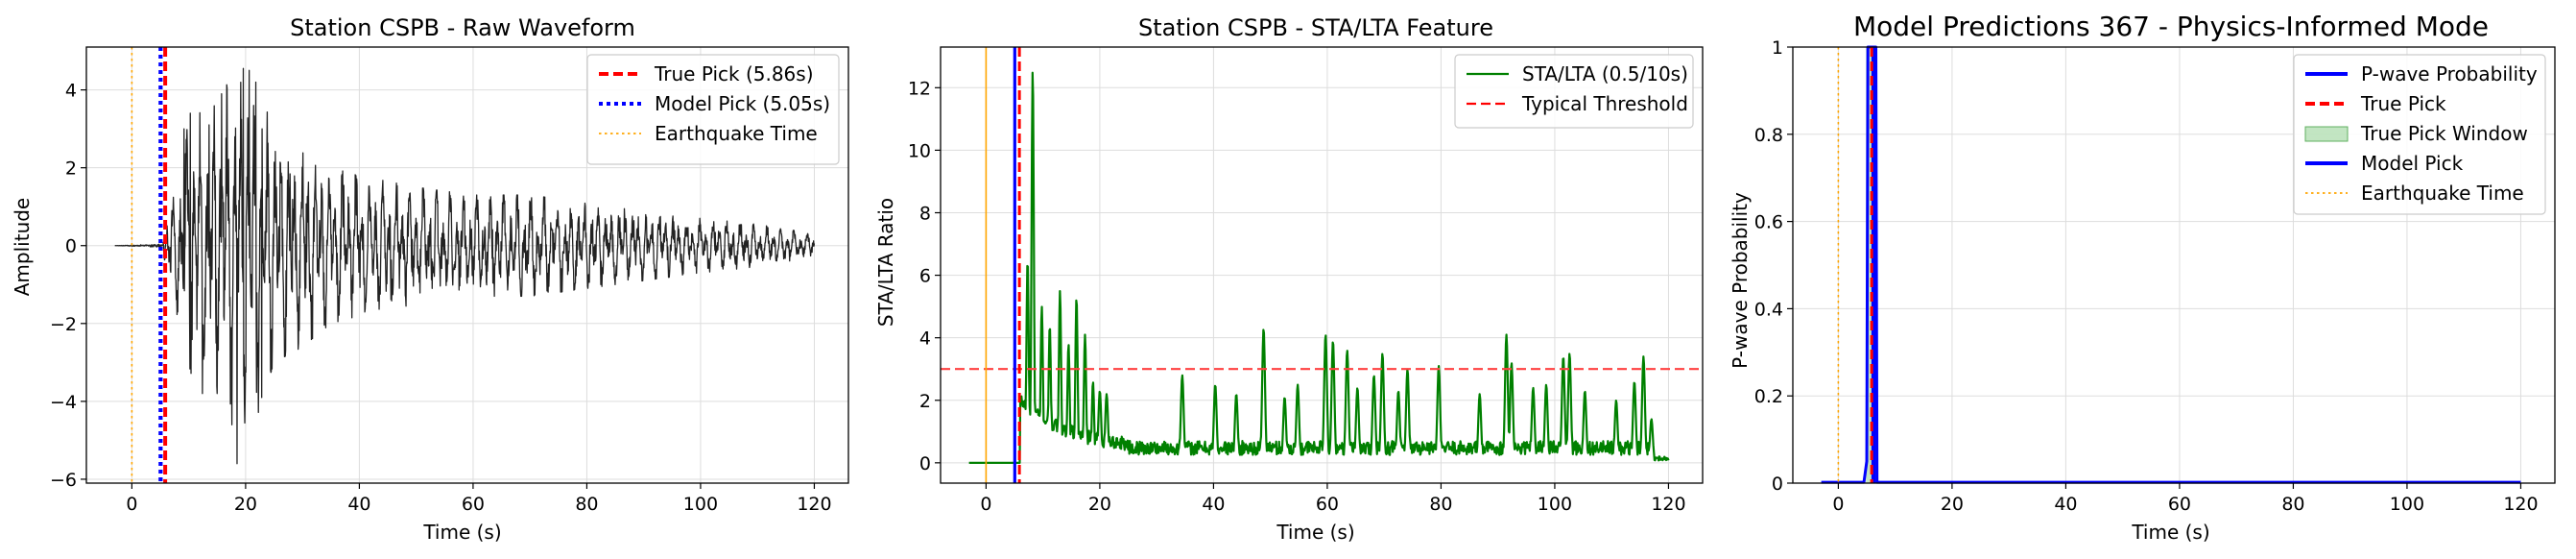 The width and height of the screenshot is (2576, 559). What do you see at coordinates (358, 504) in the screenshot?
I see `waveform-x-tick-label: 40` at bounding box center [358, 504].